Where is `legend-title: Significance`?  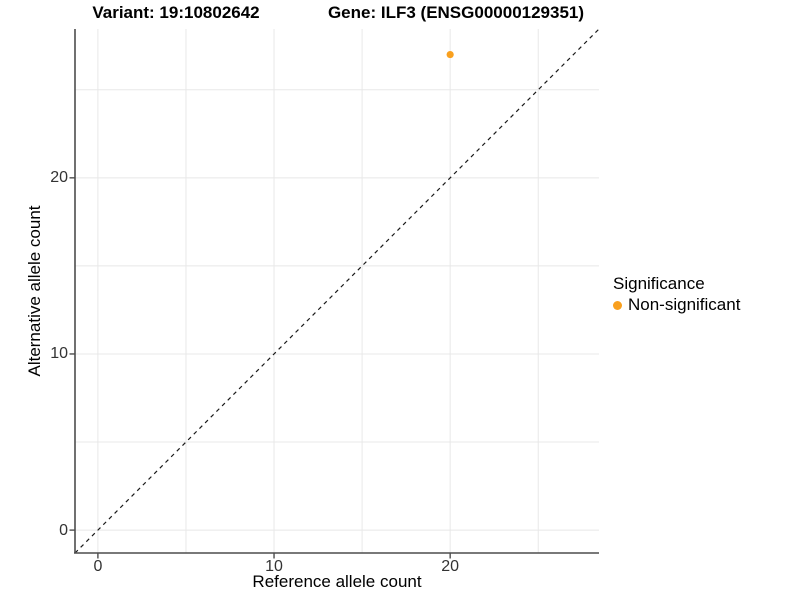 legend-title: Significance is located at coordinates (659, 283).